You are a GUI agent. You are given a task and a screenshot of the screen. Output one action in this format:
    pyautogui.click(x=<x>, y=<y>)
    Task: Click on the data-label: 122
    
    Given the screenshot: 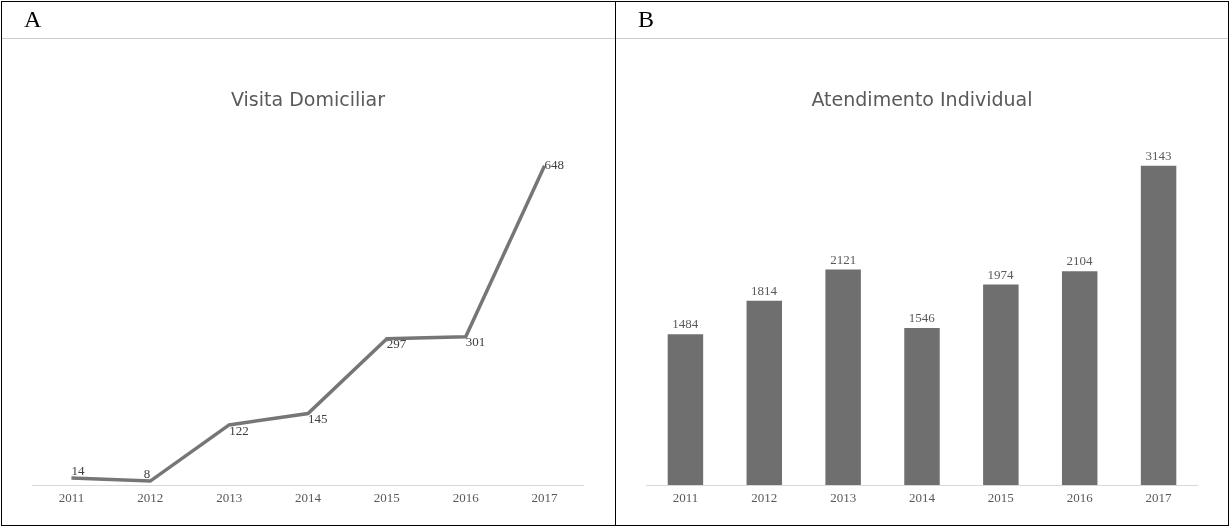 What is the action you would take?
    pyautogui.click(x=239, y=430)
    